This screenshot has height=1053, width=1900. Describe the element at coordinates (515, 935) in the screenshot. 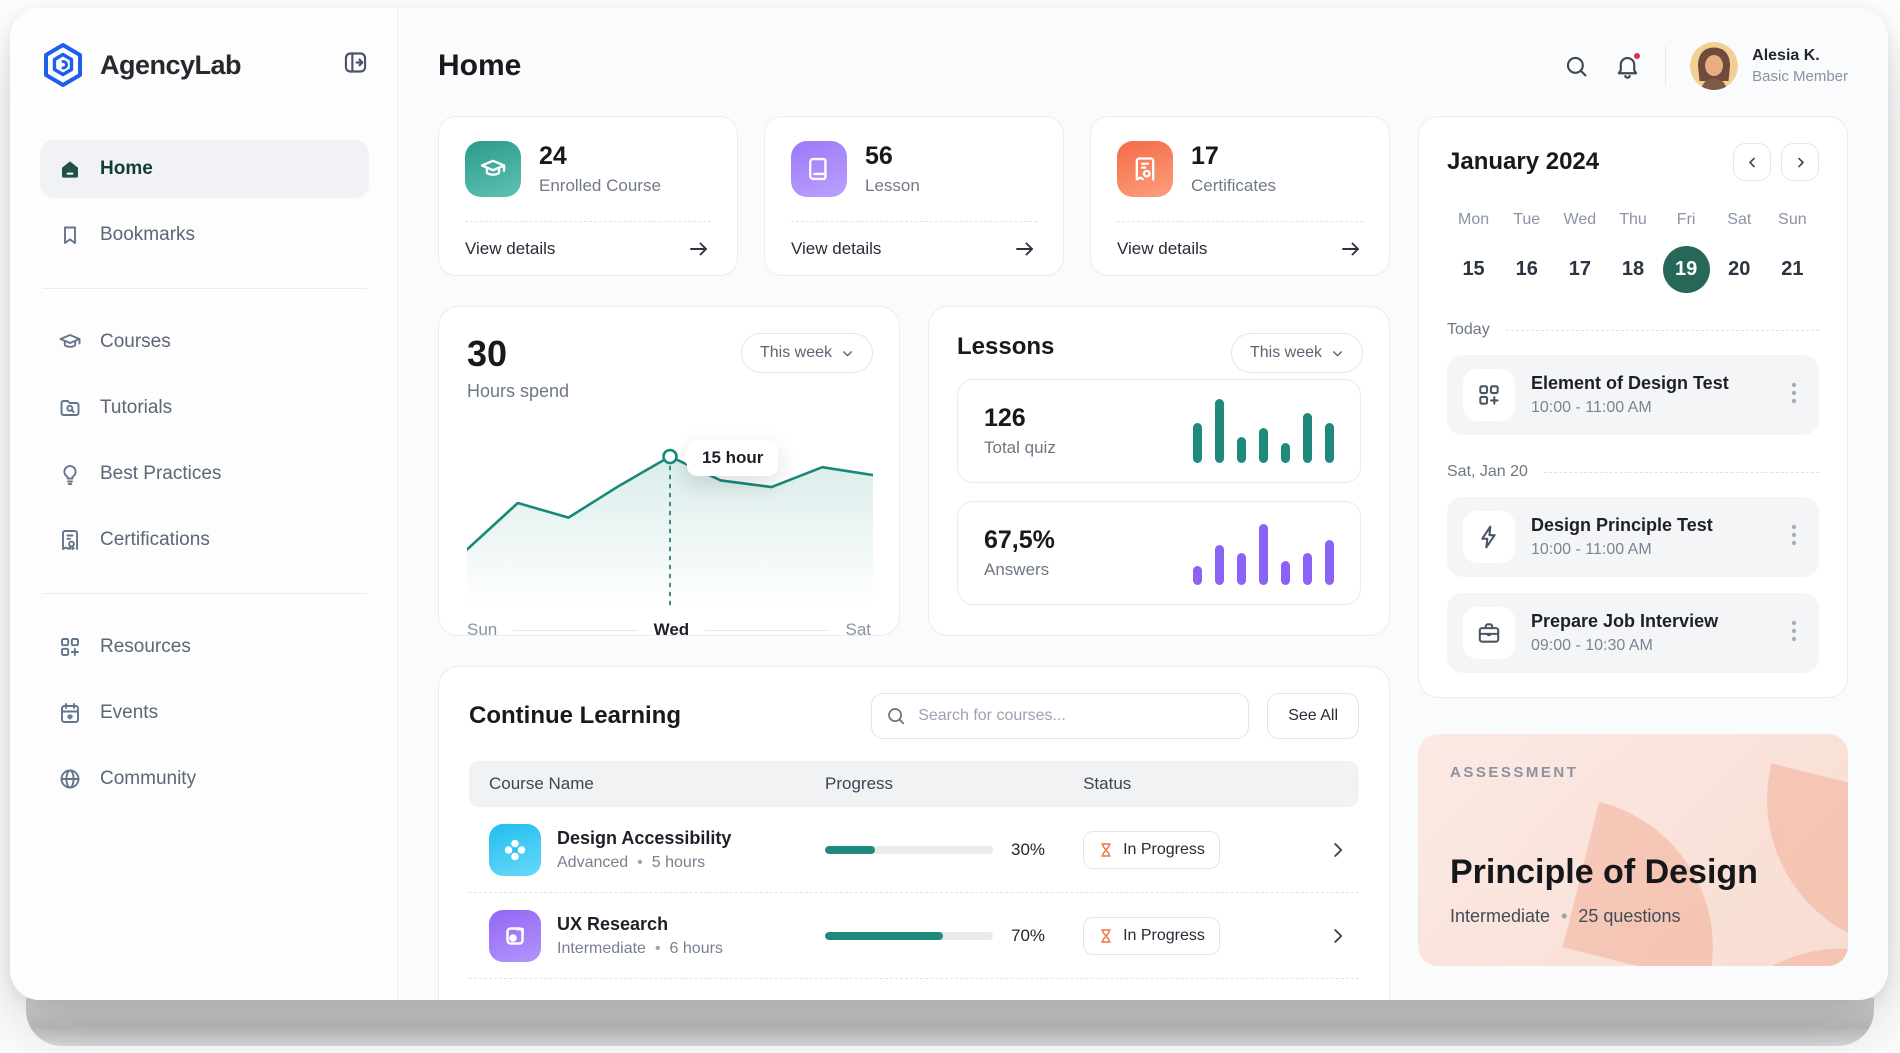

I see `course-icon-ux-research` at that location.